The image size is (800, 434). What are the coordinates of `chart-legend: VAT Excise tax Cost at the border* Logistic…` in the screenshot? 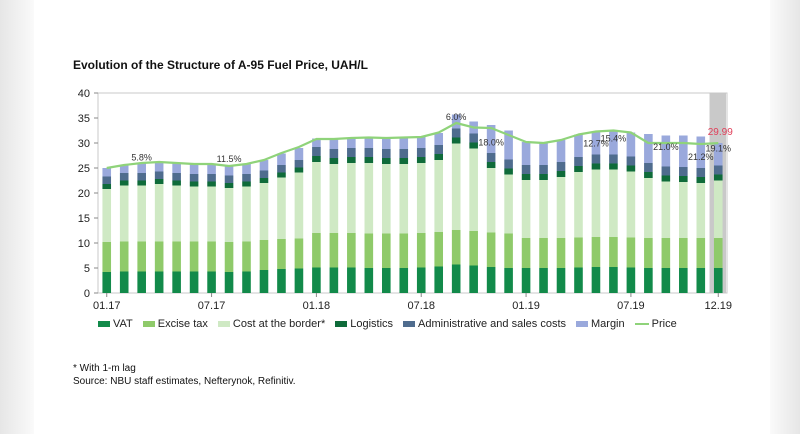 It's located at (448, 324).